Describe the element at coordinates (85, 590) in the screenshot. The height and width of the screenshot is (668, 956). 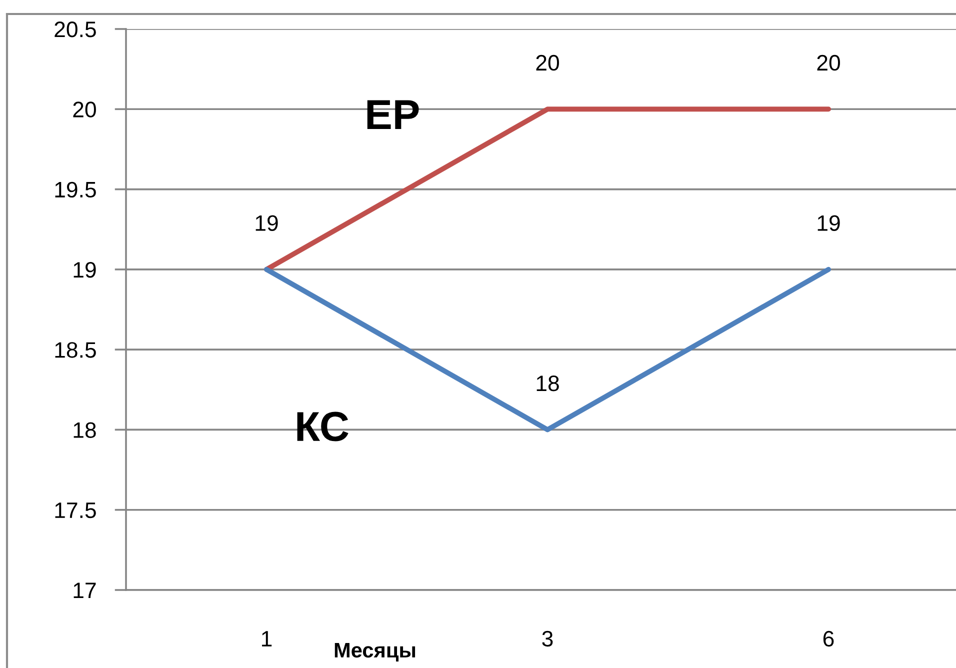
I see `y-tick-label: 17` at that location.